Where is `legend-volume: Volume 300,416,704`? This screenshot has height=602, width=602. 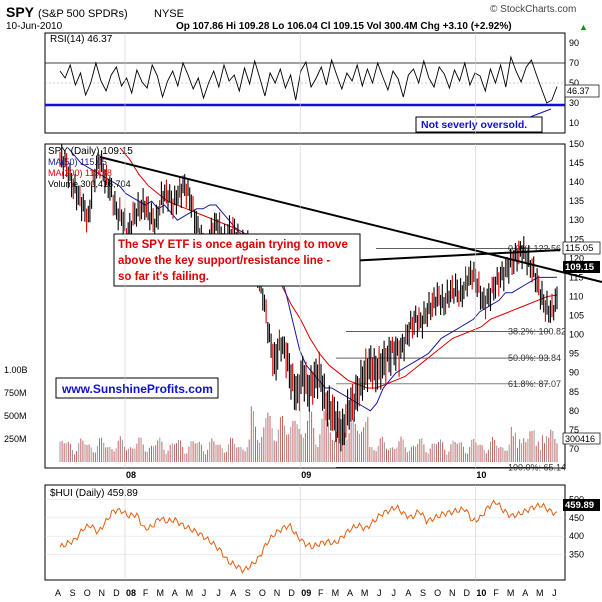
legend-volume: Volume 300,416,704 is located at coordinates (89, 184).